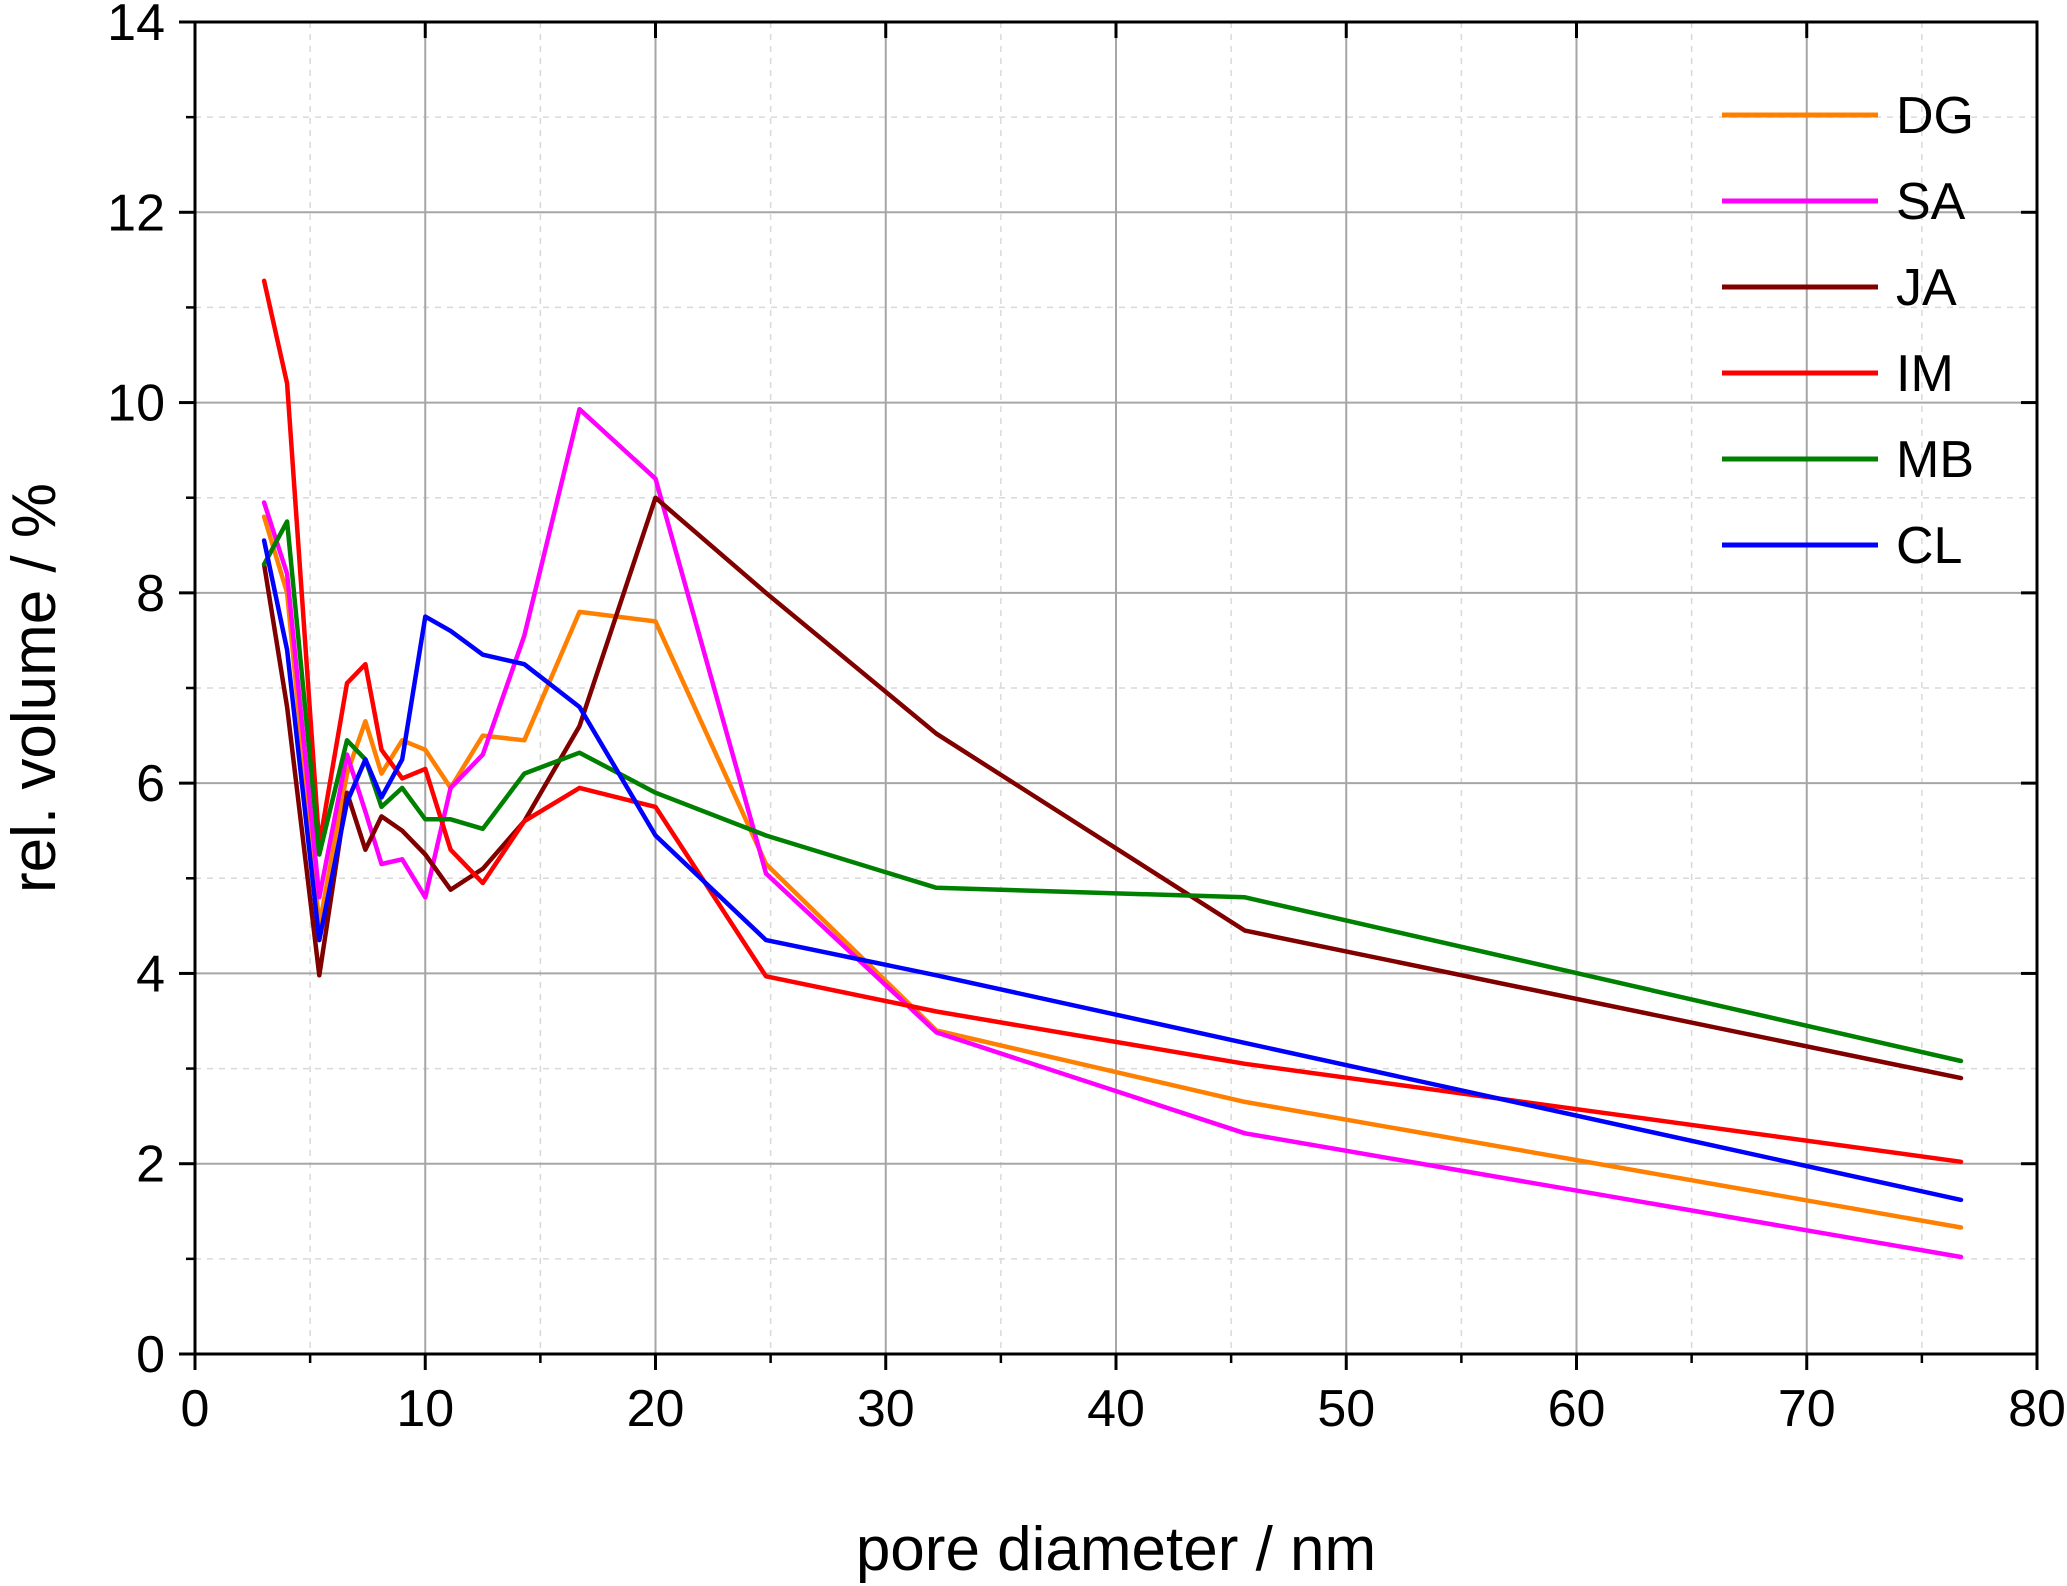  What do you see at coordinates (1807, 1409) in the screenshot?
I see `x-tick-label: 70` at bounding box center [1807, 1409].